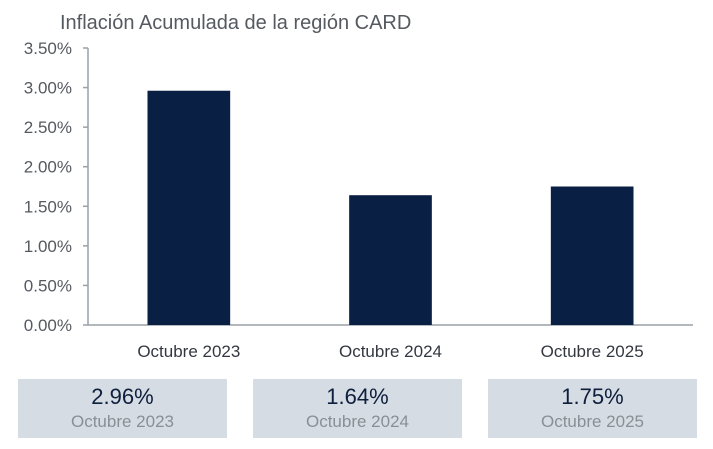  What do you see at coordinates (48, 325) in the screenshot?
I see `y-tick-label: 0.00%` at bounding box center [48, 325].